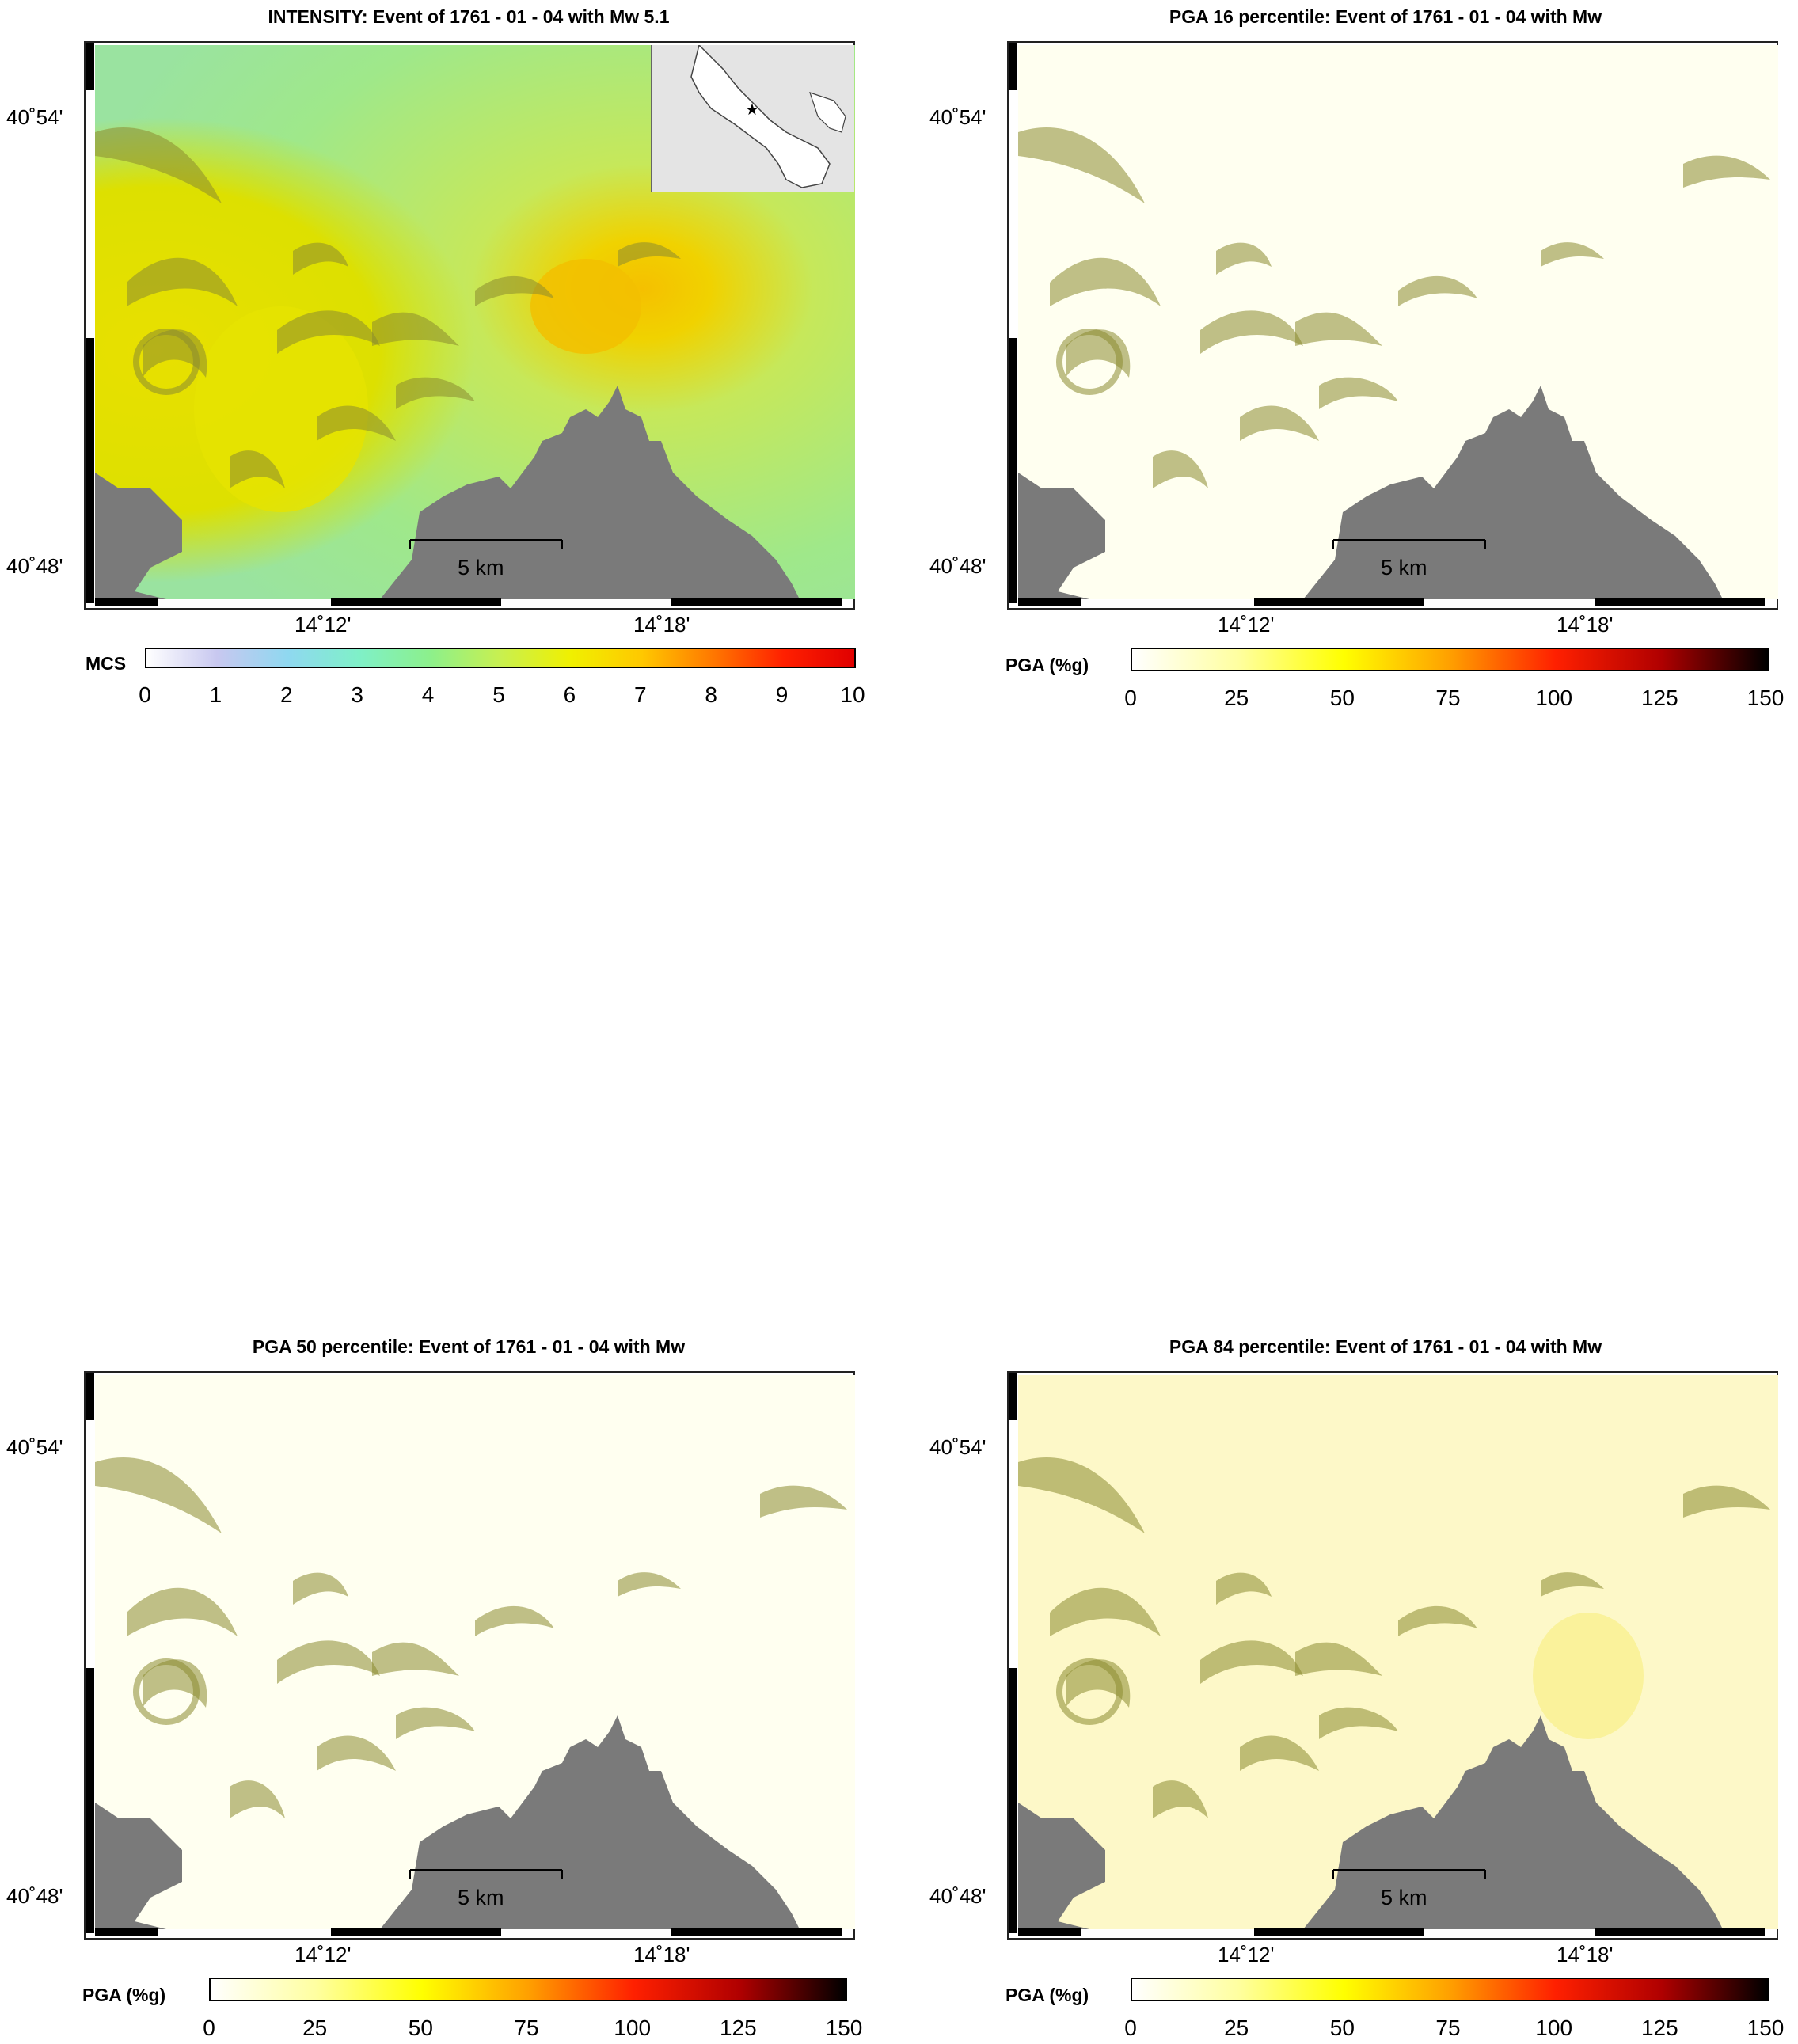 The width and height of the screenshot is (1798, 2044). I want to click on colorbar-tick-label: 9, so click(782, 694).